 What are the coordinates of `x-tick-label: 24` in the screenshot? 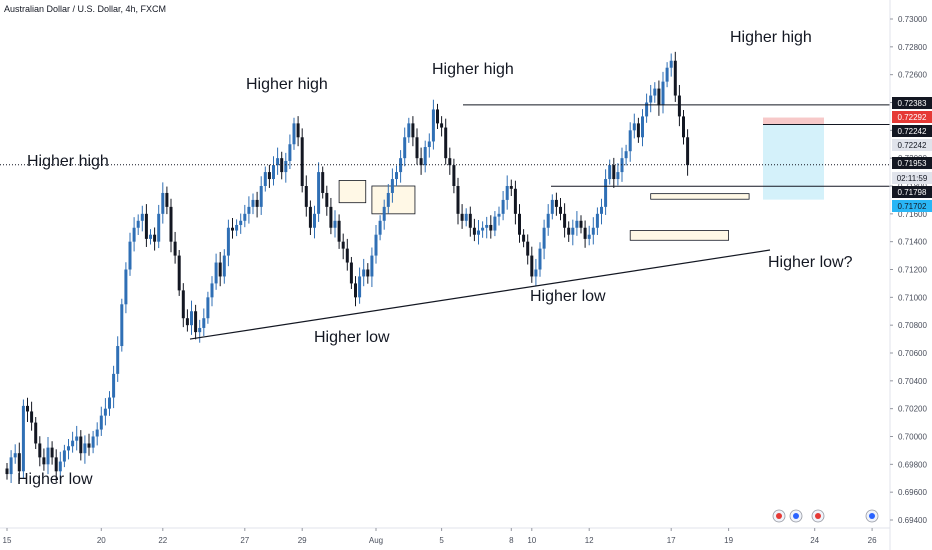 It's located at (814, 540).